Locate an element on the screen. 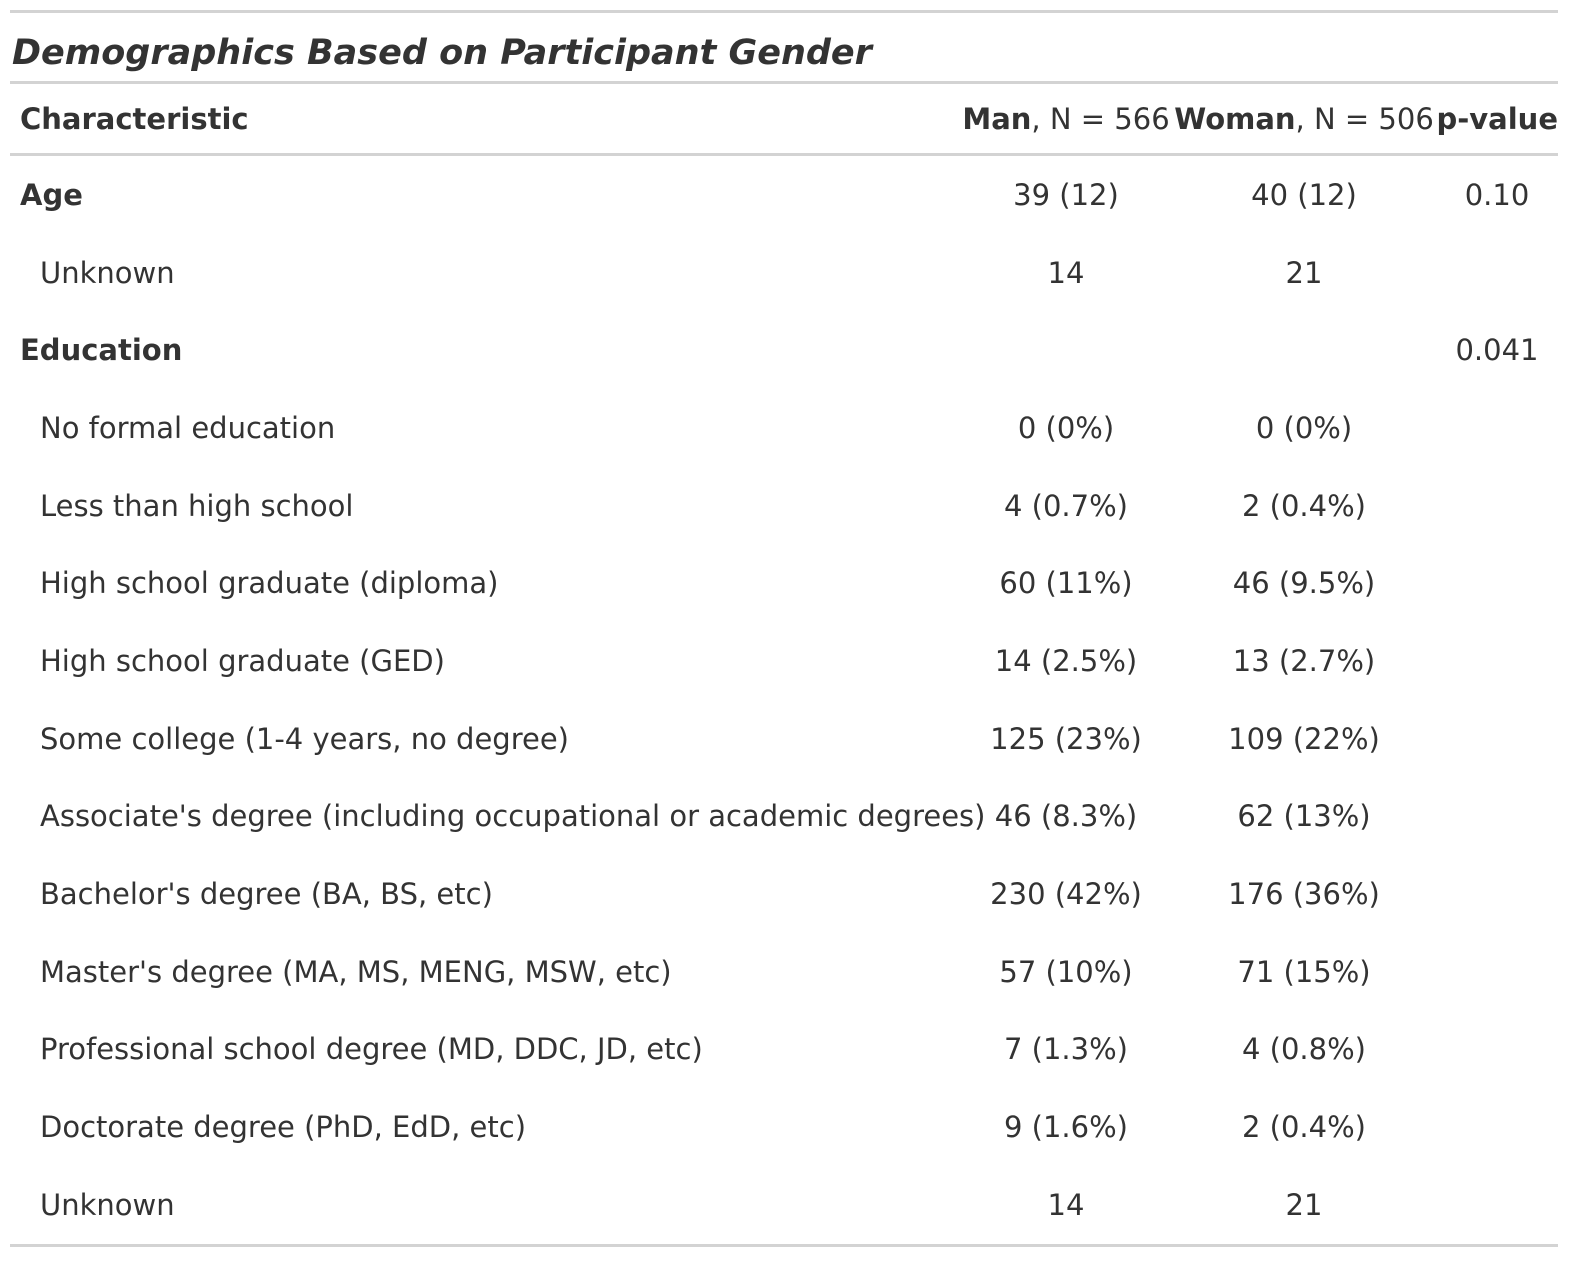 The width and height of the screenshot is (1591, 1277). row-man-value: 0 (0%) is located at coordinates (1066, 427).